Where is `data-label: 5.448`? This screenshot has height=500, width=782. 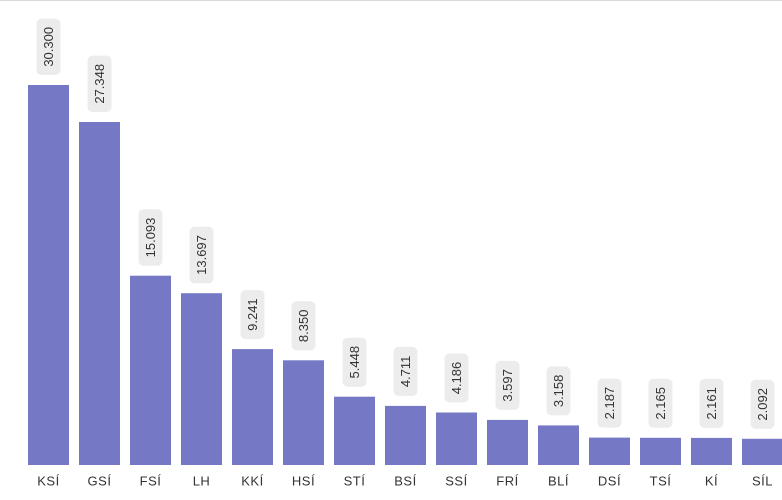 data-label: 5.448 is located at coordinates (354, 362).